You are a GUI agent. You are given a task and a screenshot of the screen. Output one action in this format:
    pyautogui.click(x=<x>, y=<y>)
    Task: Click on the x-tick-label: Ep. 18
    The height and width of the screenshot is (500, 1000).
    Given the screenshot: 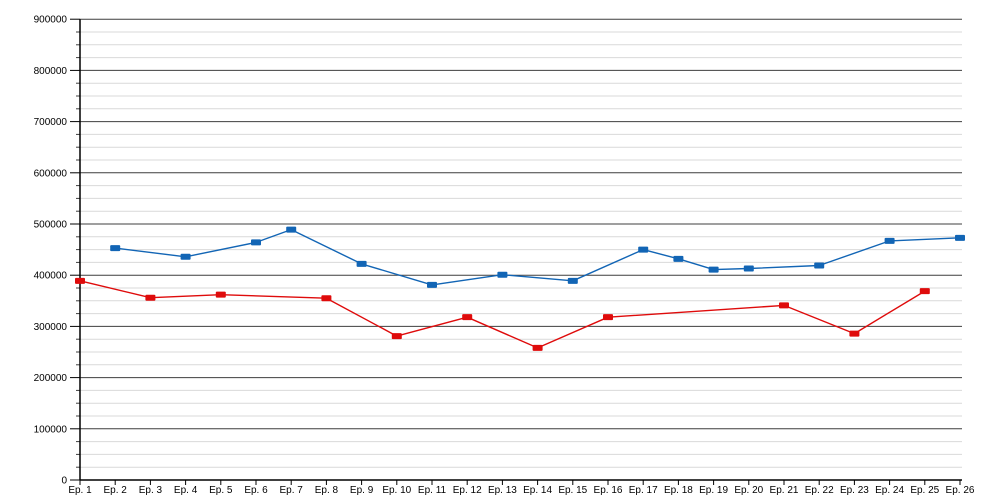 What is the action you would take?
    pyautogui.click(x=678, y=490)
    